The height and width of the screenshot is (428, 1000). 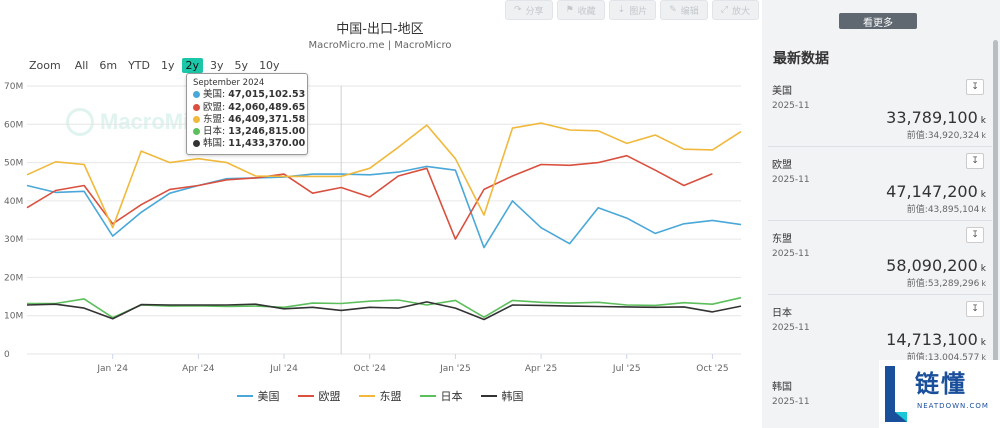 I want to click on latest-card-us: 美国 2025-11 ↧ 33,789,100 k 前值:34,920,324 k, so click(x=880, y=110).